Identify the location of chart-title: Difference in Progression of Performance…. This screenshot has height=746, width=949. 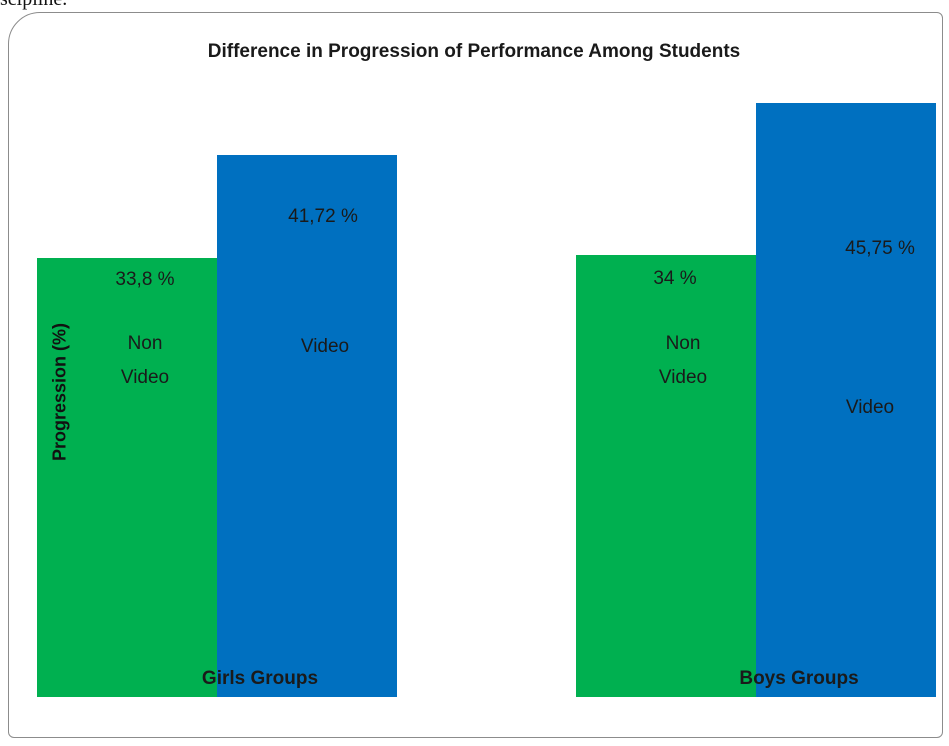
(474, 51).